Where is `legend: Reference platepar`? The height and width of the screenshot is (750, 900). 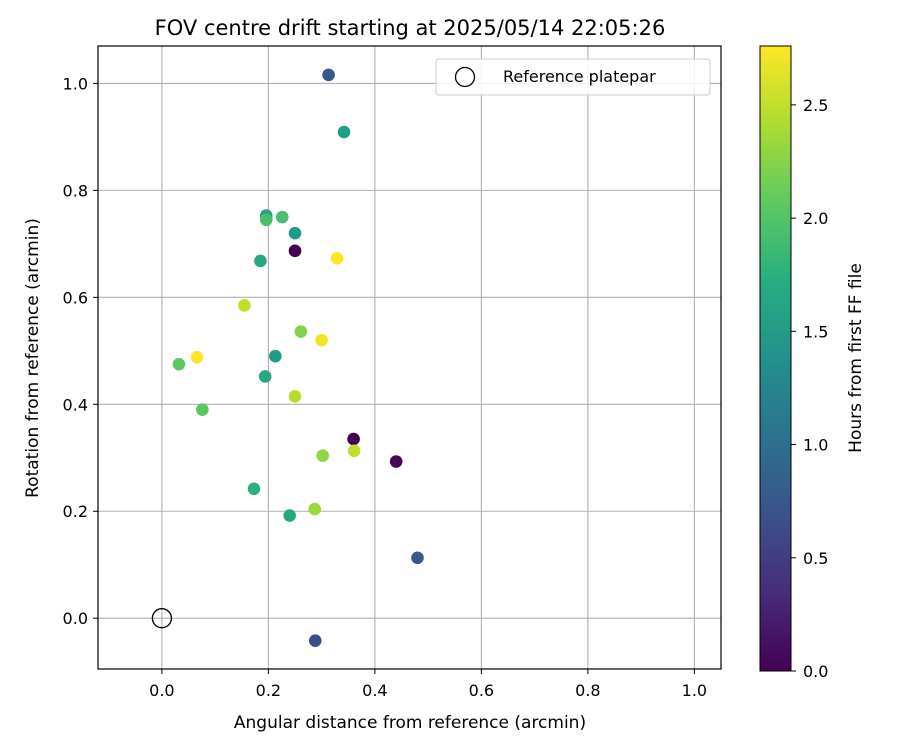
legend: Reference platepar is located at coordinates (573, 77).